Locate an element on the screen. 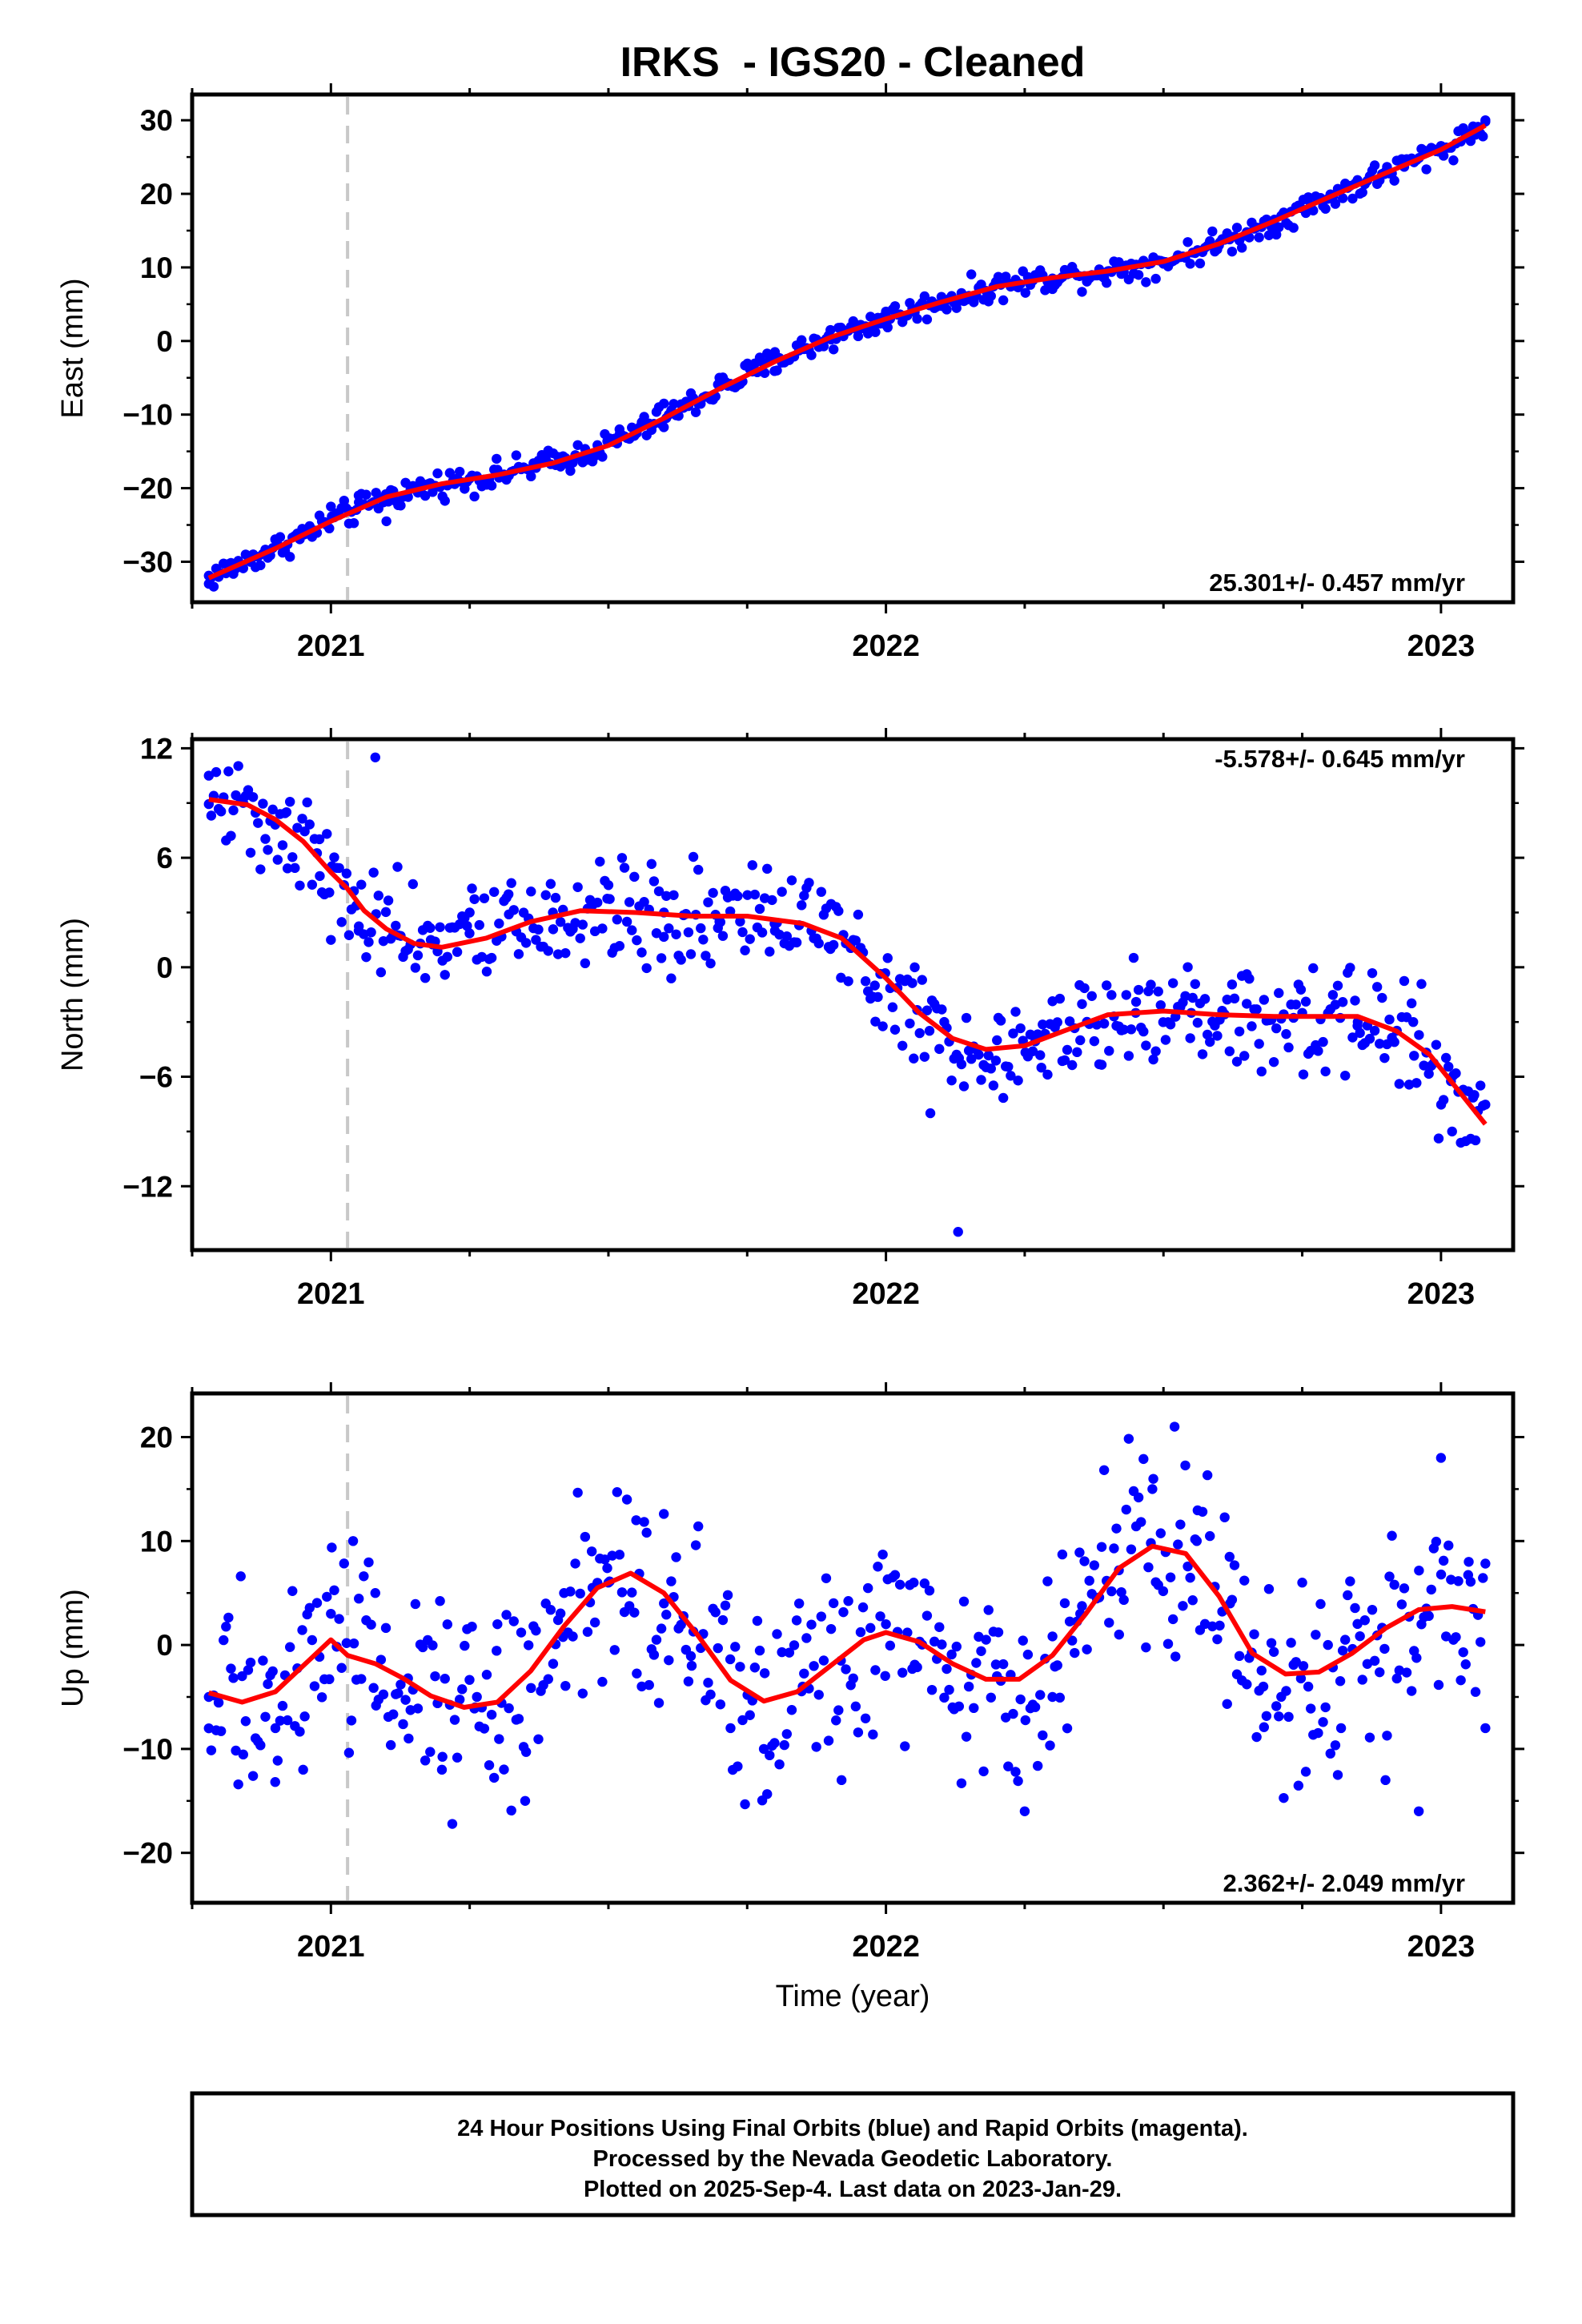  x-tick-label: 2023 is located at coordinates (1441, 1947).